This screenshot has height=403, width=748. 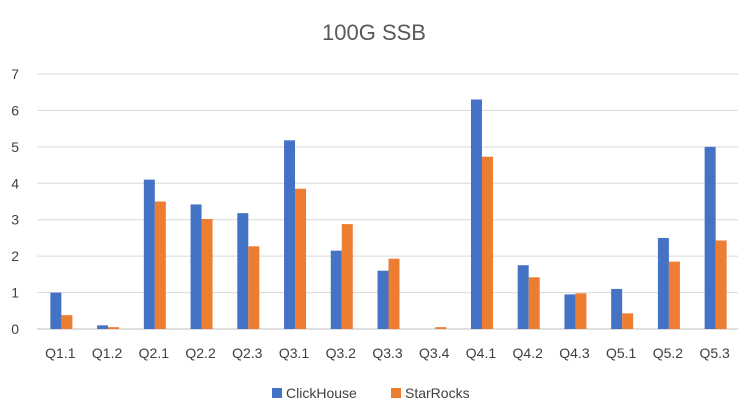 What do you see at coordinates (247, 353) in the screenshot?
I see `x-tick-label: Q2.3` at bounding box center [247, 353].